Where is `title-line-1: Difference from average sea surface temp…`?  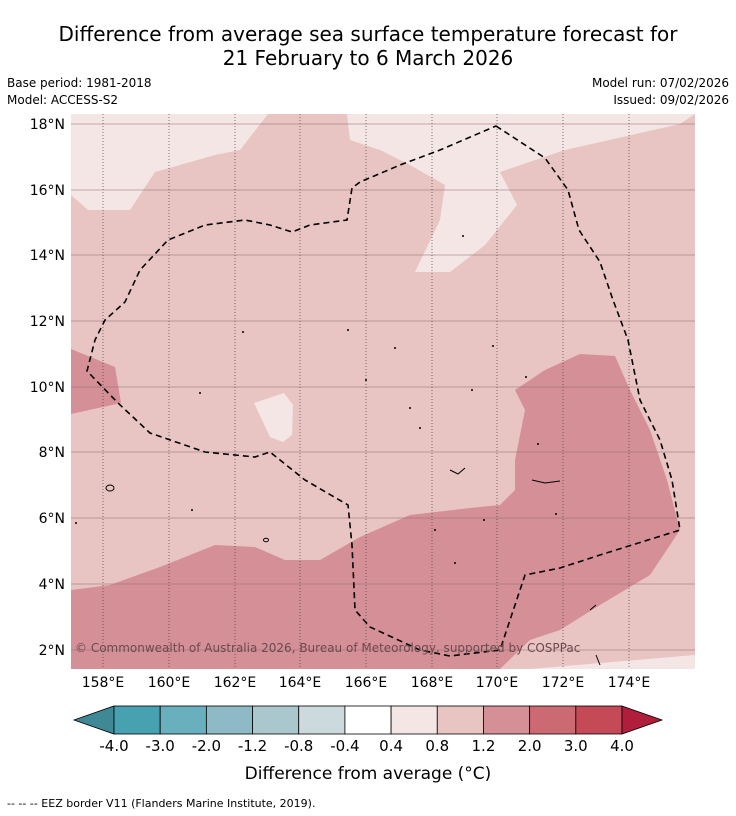 title-line-1: Difference from average sea surface temp… is located at coordinates (368, 34).